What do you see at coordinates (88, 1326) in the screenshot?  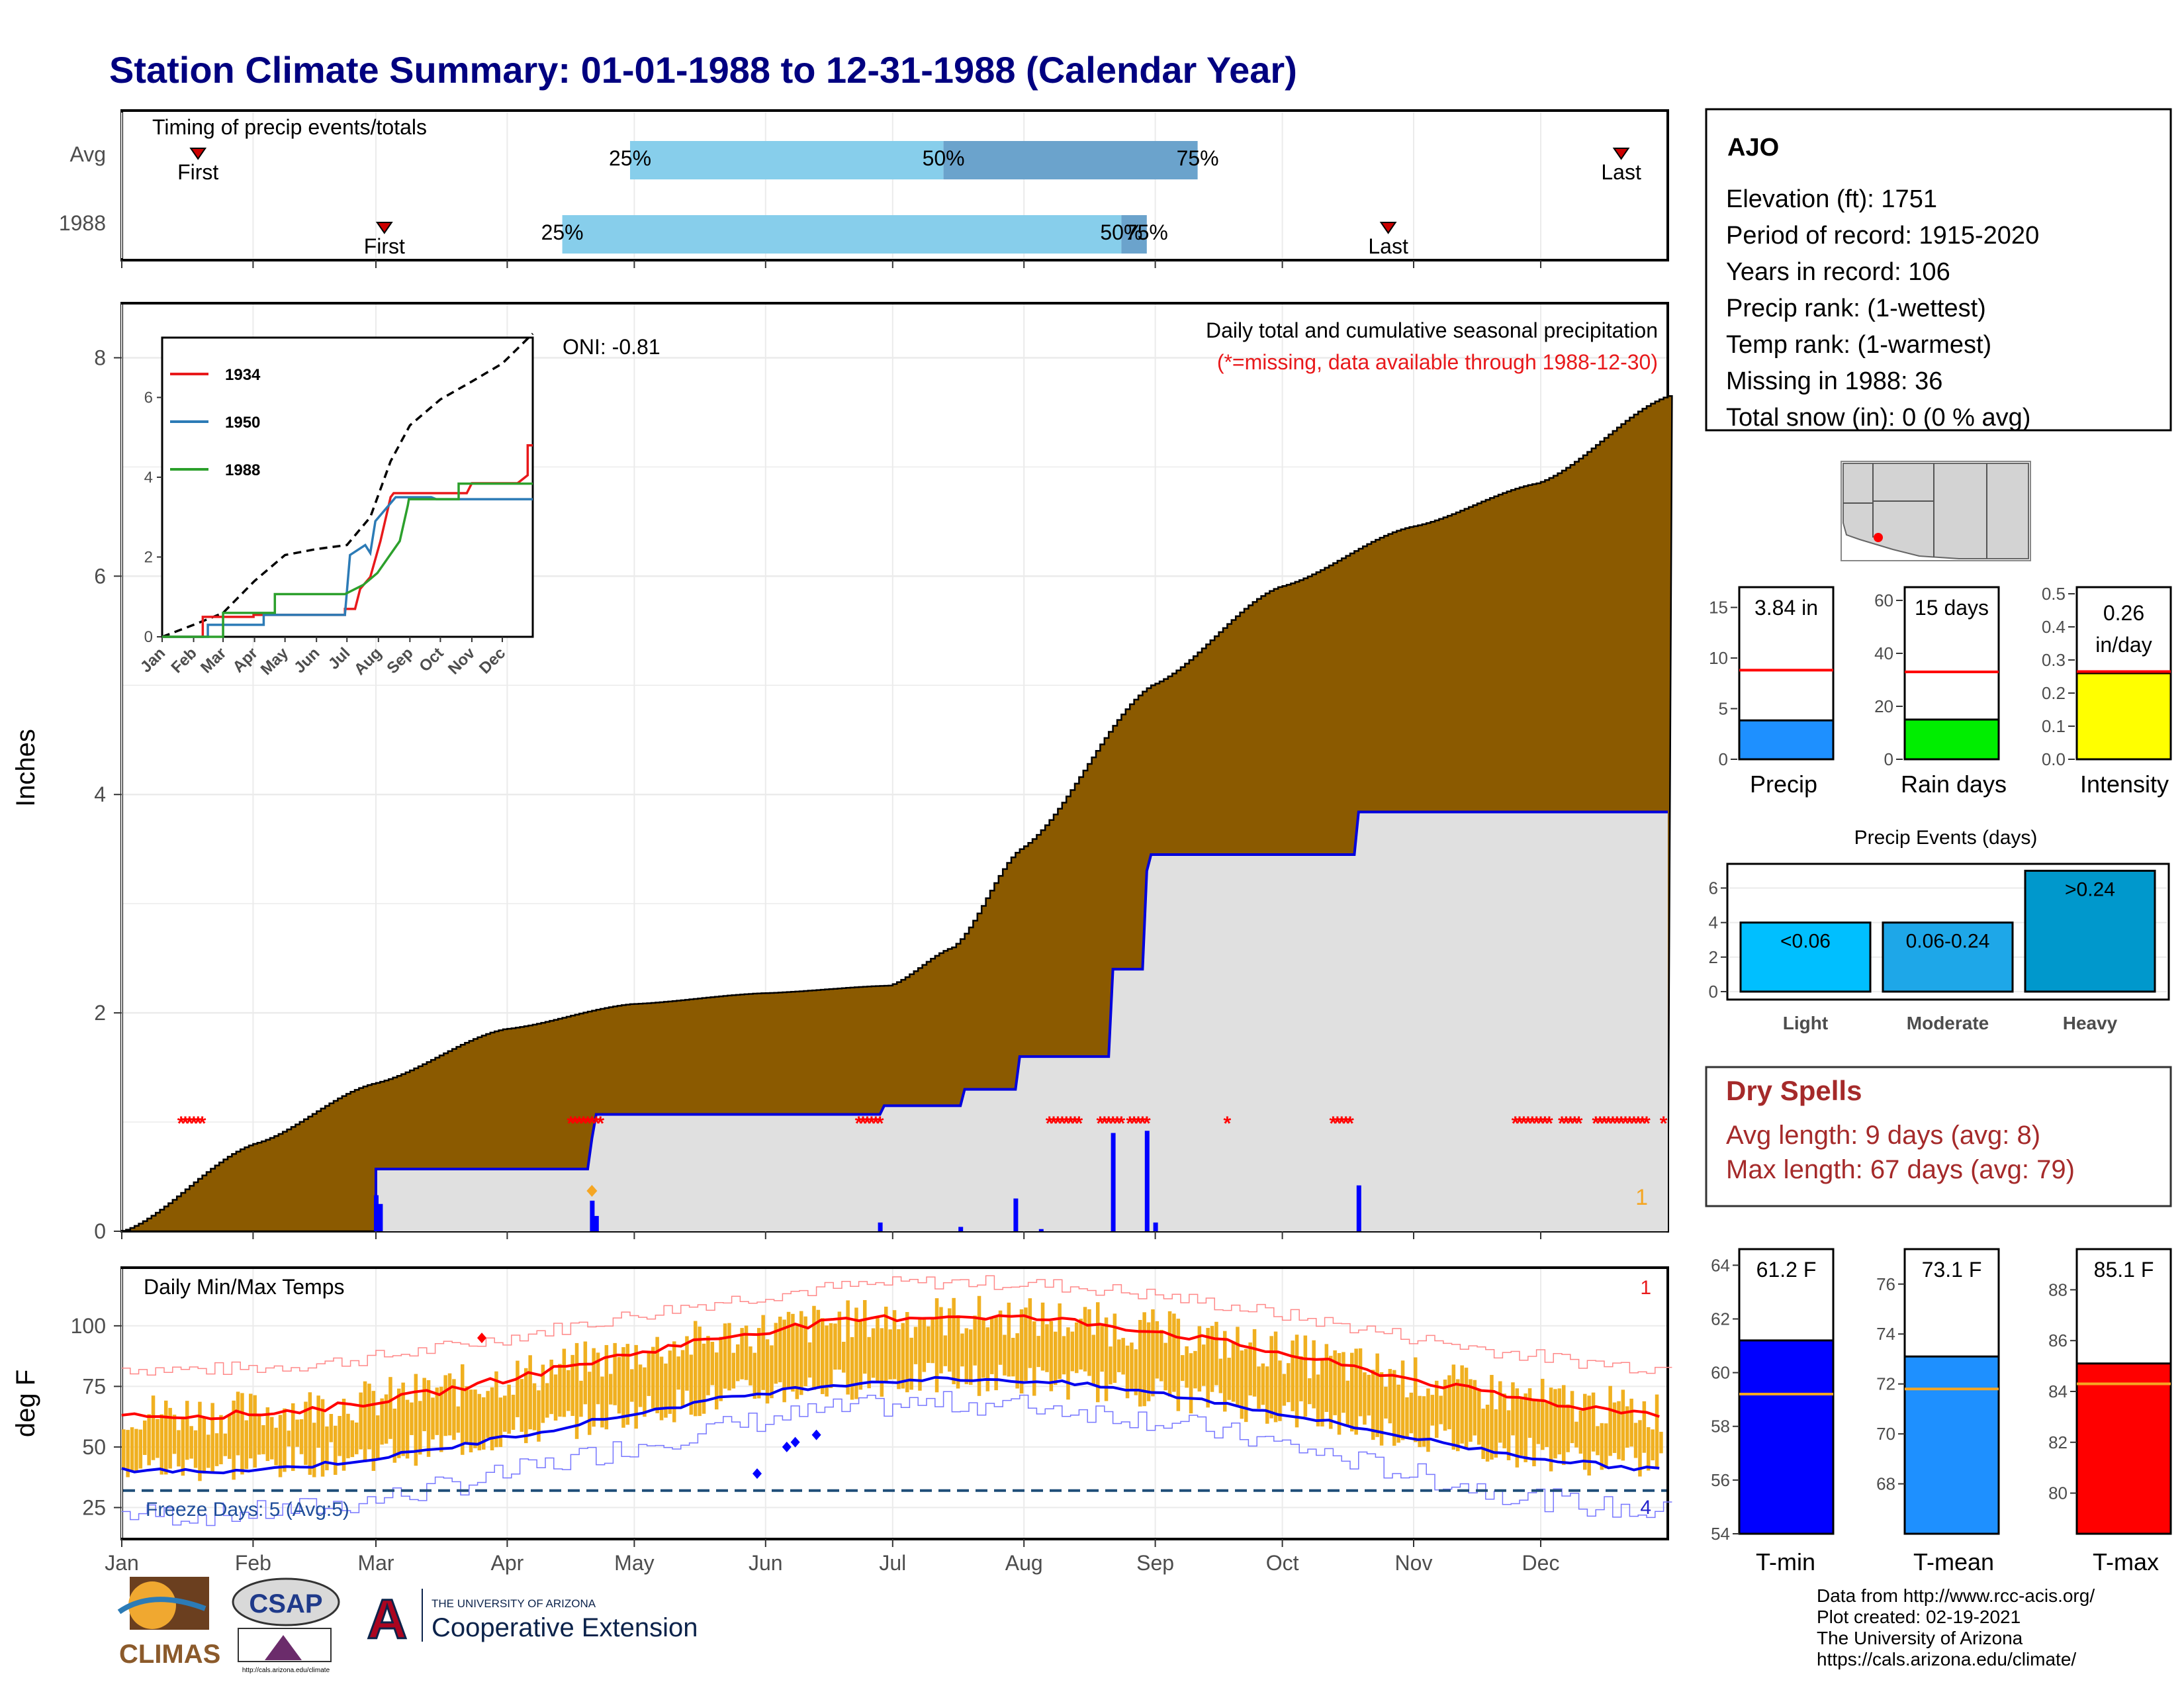 I see `temp-y-tick-label: 100` at bounding box center [88, 1326].